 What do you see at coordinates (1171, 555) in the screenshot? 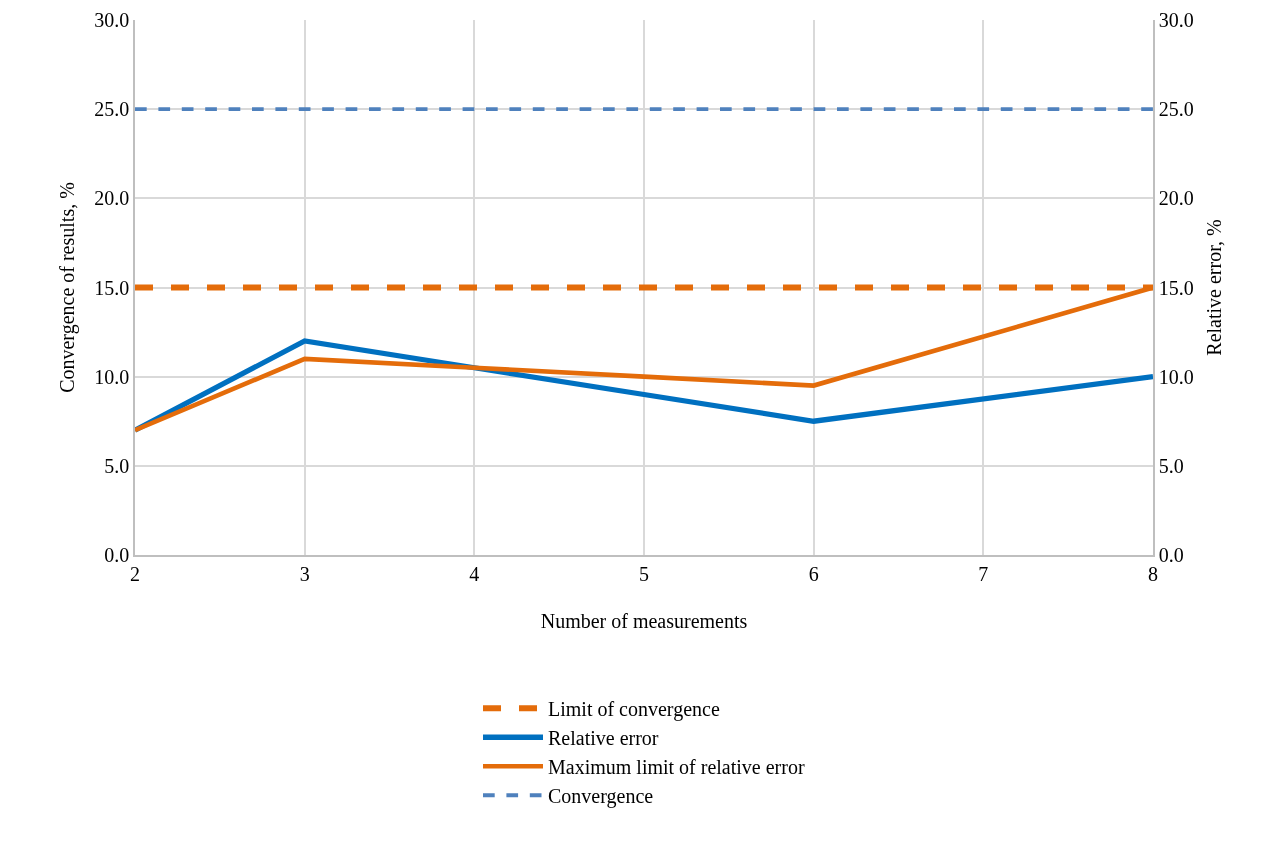
I see `y2-tick-label: 0.0` at bounding box center [1171, 555].